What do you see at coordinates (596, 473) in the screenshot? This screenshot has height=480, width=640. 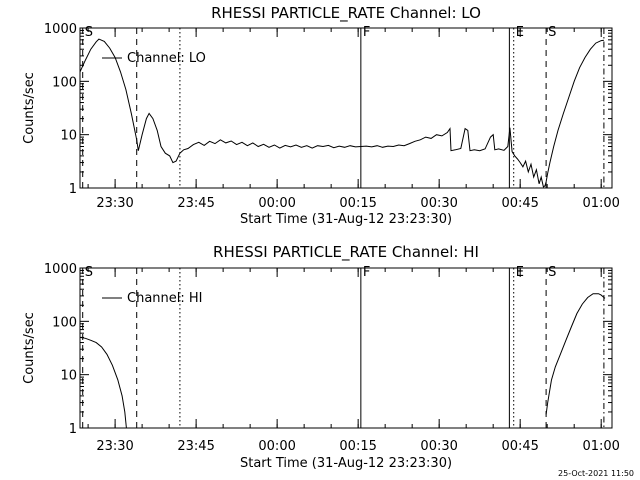 I see `generation-timestamp: 25-Oct-2021 11:50` at bounding box center [596, 473].